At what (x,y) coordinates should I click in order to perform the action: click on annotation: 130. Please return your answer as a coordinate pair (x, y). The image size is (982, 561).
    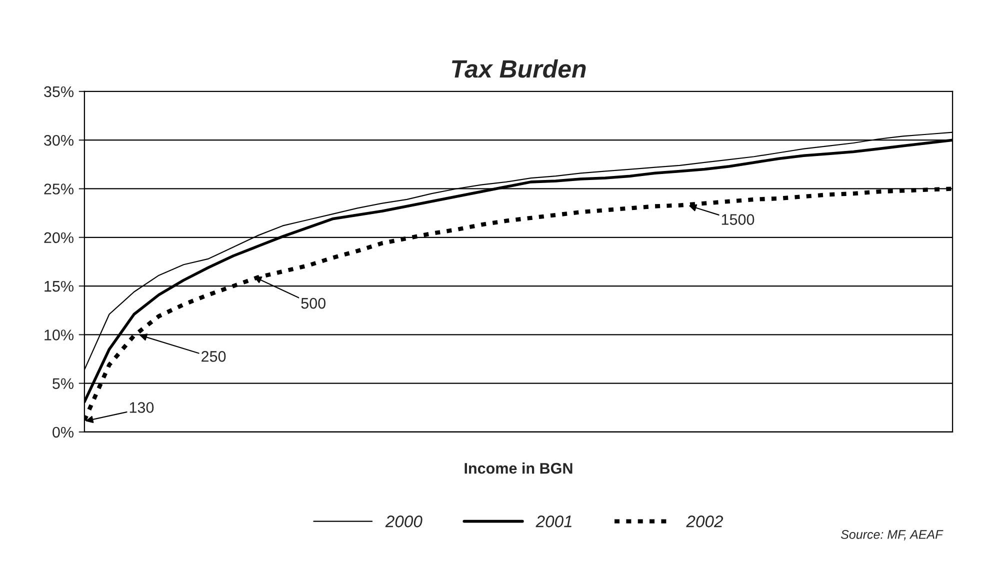
    Looking at the image, I should click on (142, 407).